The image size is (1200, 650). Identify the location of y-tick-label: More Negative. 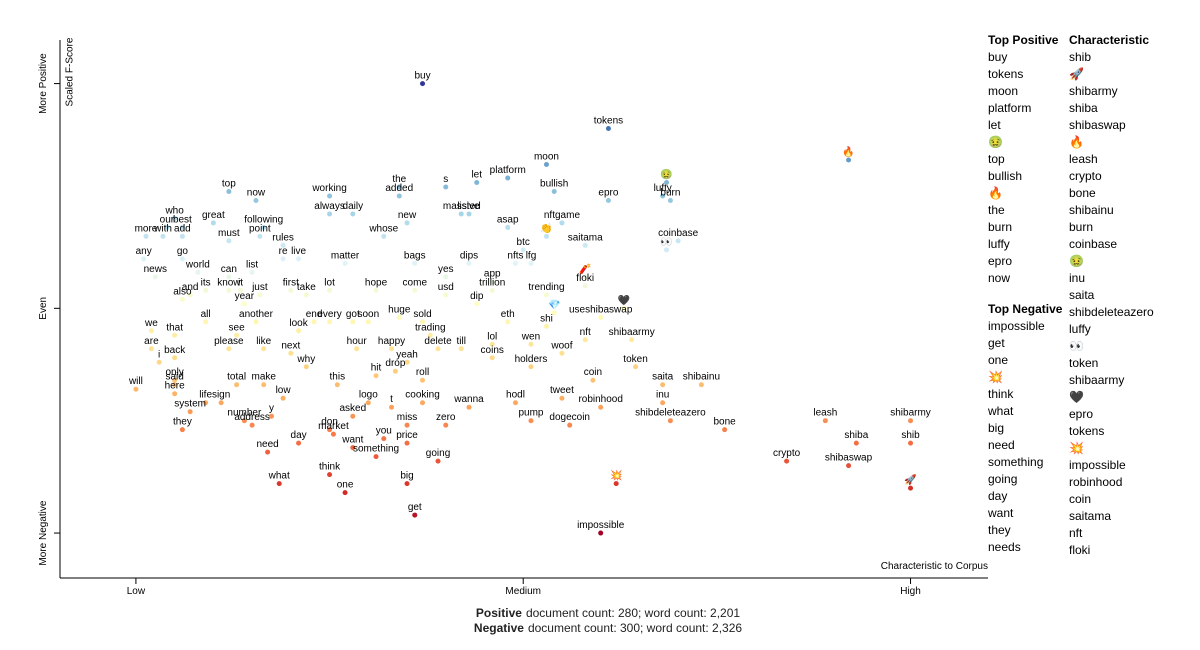
(43, 532).